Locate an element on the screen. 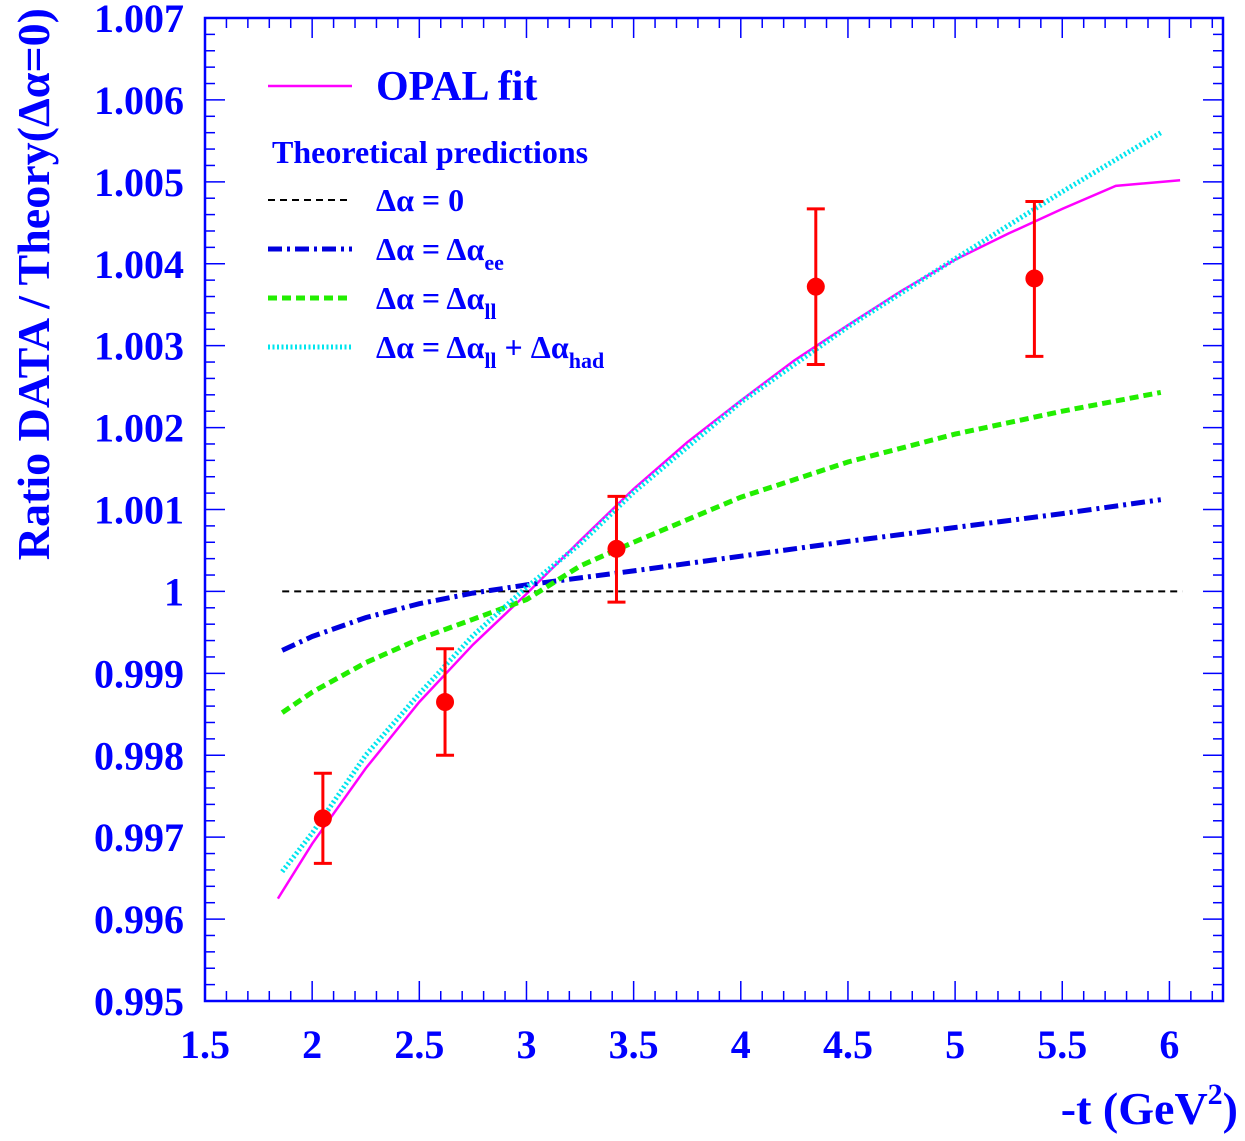 The image size is (1245, 1141). y-tick-label: 0.996 is located at coordinates (139, 919).